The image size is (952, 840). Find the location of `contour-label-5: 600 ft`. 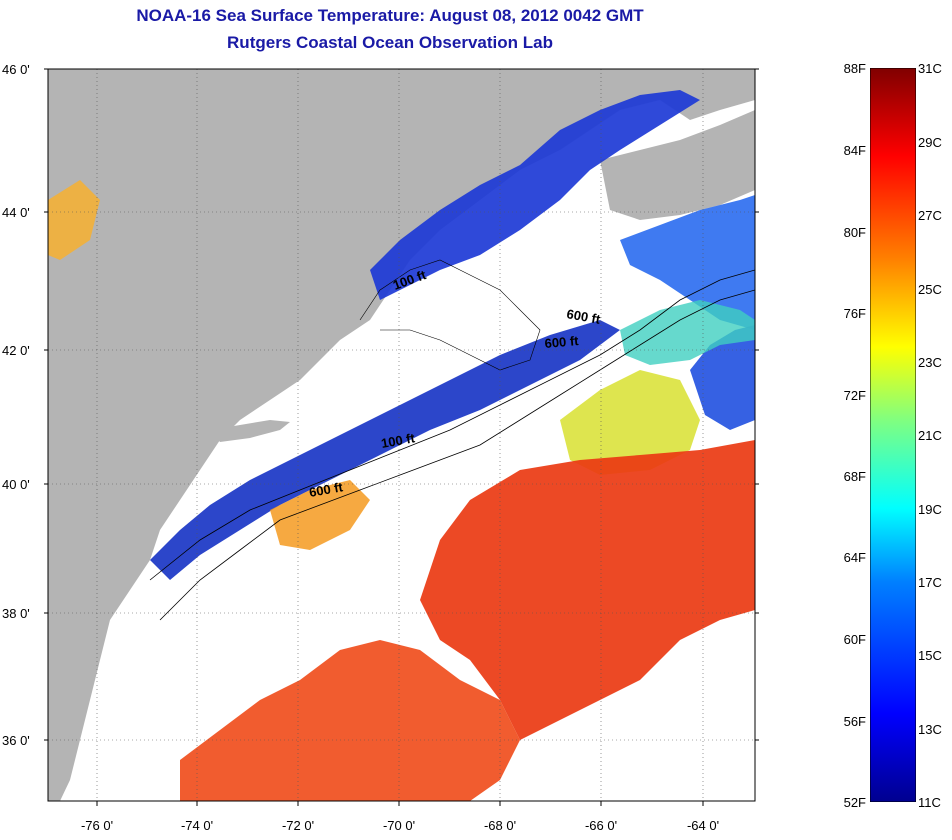

contour-label-5: 600 ft is located at coordinates (326, 489).